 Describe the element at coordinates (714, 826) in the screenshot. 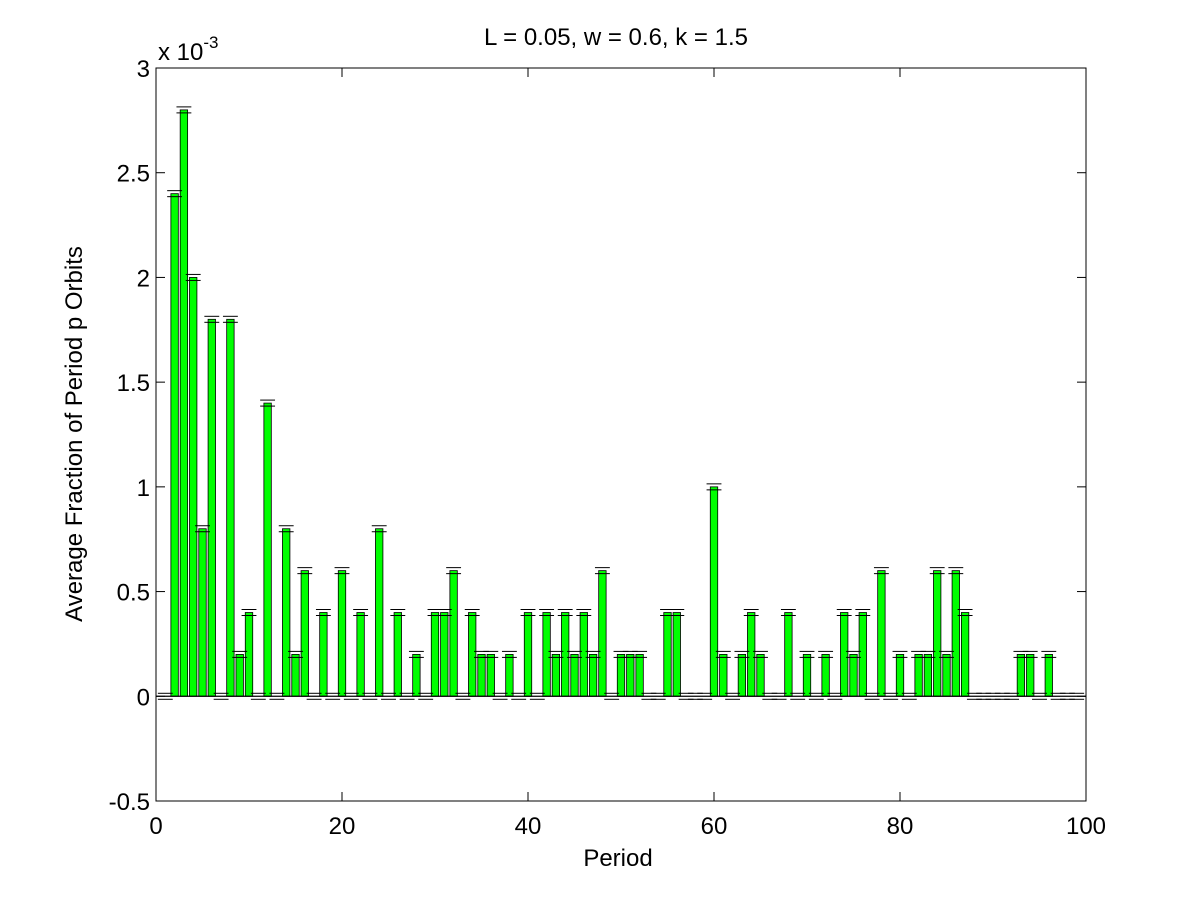

I see `x-tick-label: 60` at that location.